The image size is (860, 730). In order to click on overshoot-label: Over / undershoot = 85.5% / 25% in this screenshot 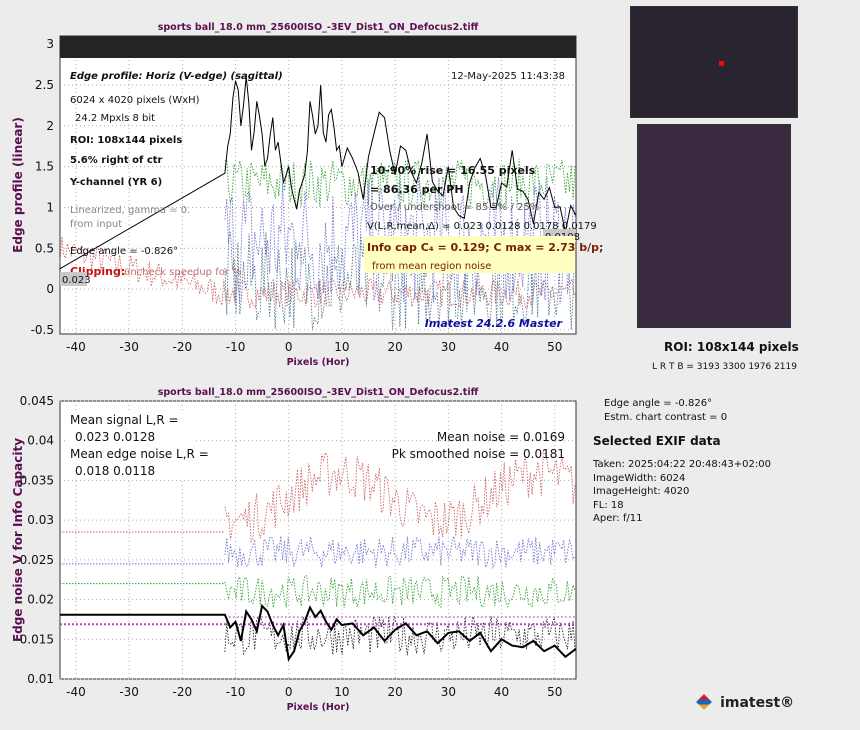, I will do `click(454, 207)`.